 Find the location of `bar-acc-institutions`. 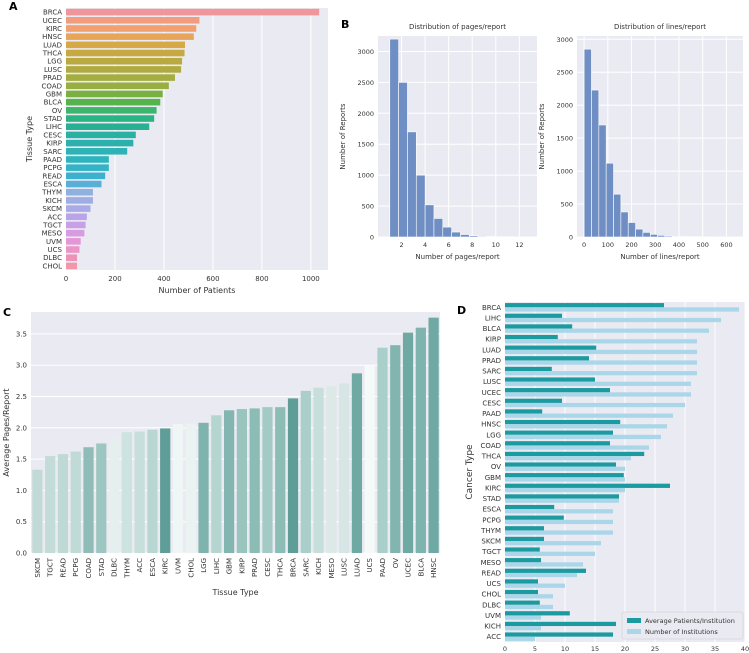

bar-acc-institutions is located at coordinates (520, 638).